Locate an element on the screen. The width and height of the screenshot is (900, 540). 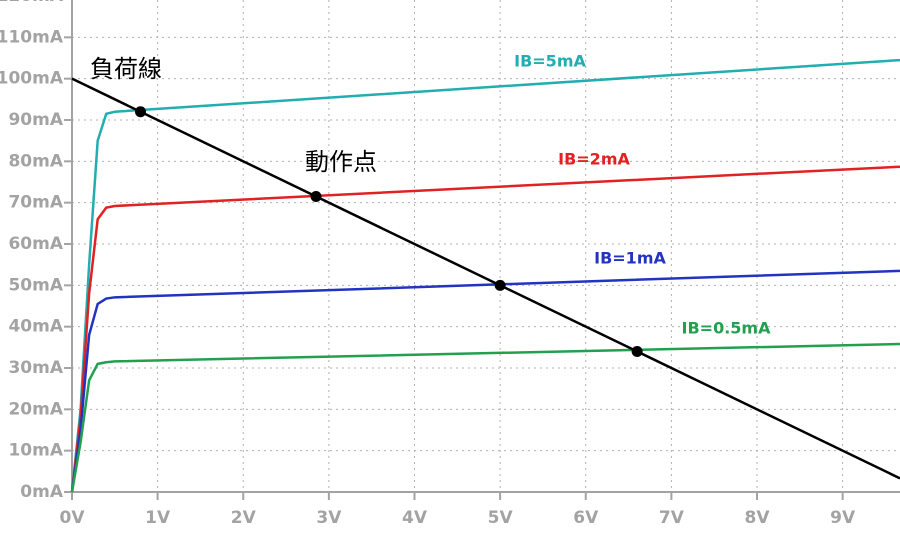
y-tick-label: 110mA is located at coordinates (32, 37).